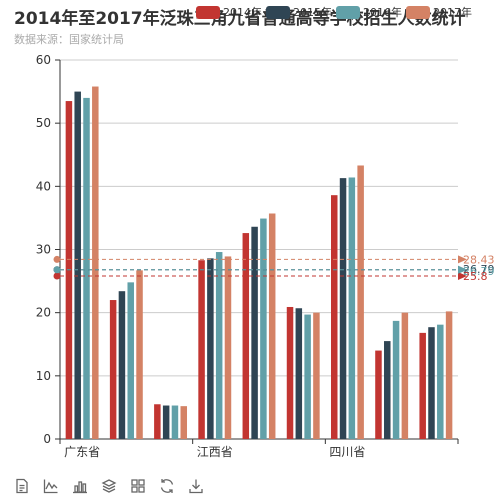 Image resolution: width=500 pixels, height=500 pixels. I want to click on save-image-icon, so click(196, 486).